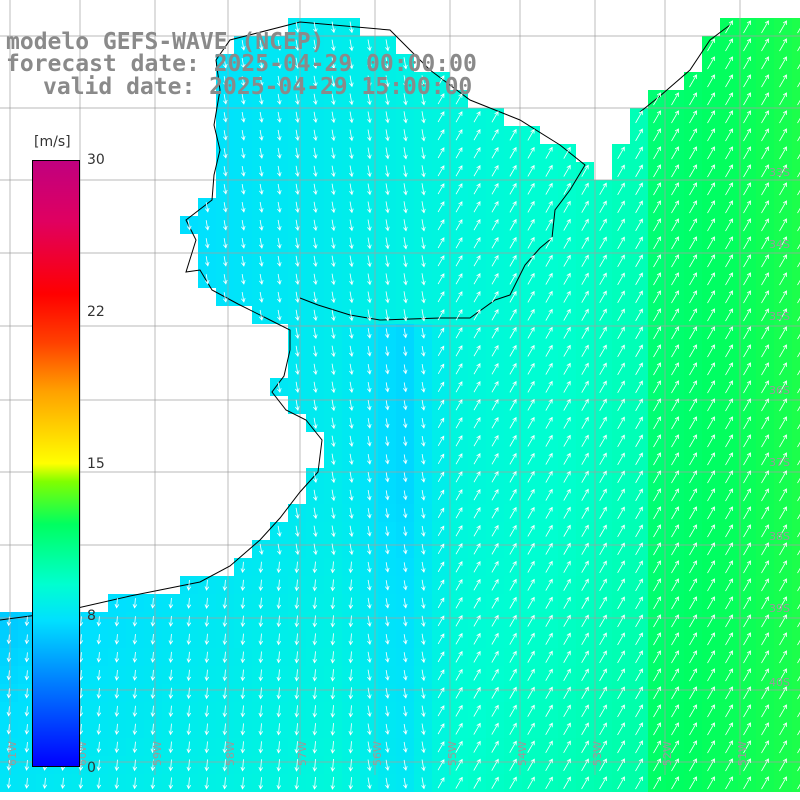 The height and width of the screenshot is (800, 800). Describe the element at coordinates (96, 160) in the screenshot. I see `colorbar-tick-30: 30` at that location.